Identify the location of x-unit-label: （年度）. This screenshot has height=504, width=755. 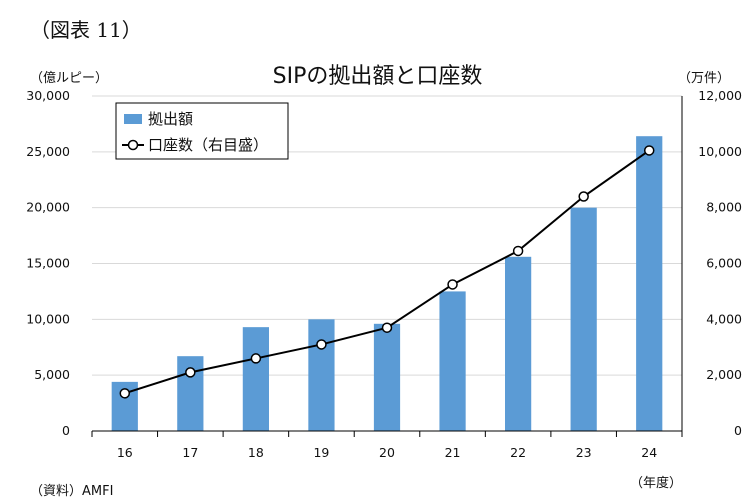
(656, 483).